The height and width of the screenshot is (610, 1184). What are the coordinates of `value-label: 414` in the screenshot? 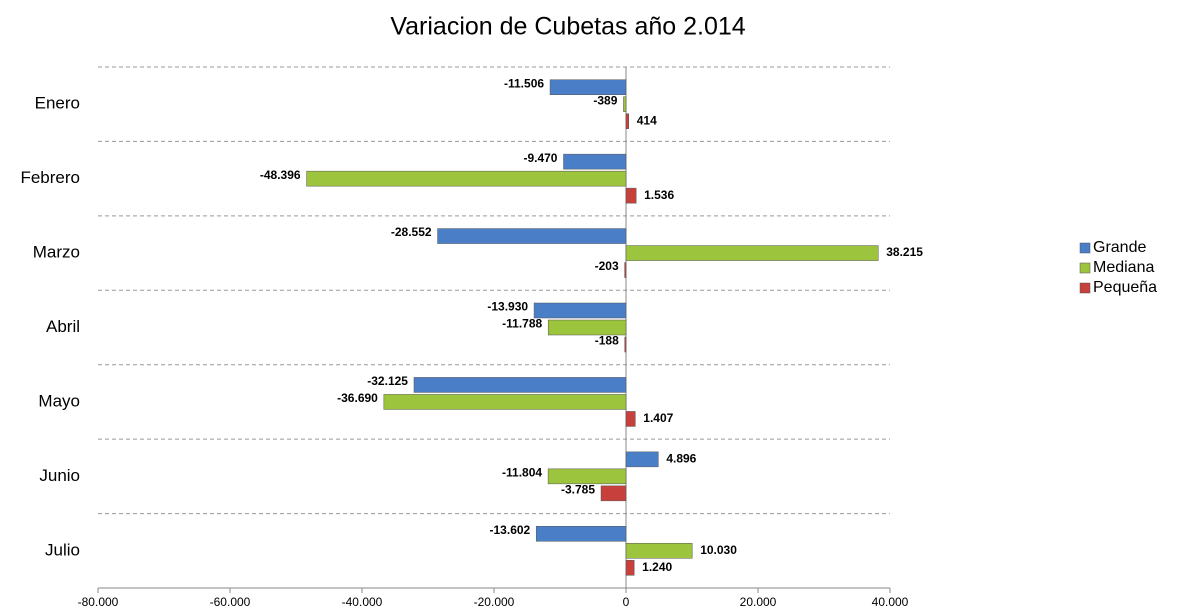 It's located at (647, 120).